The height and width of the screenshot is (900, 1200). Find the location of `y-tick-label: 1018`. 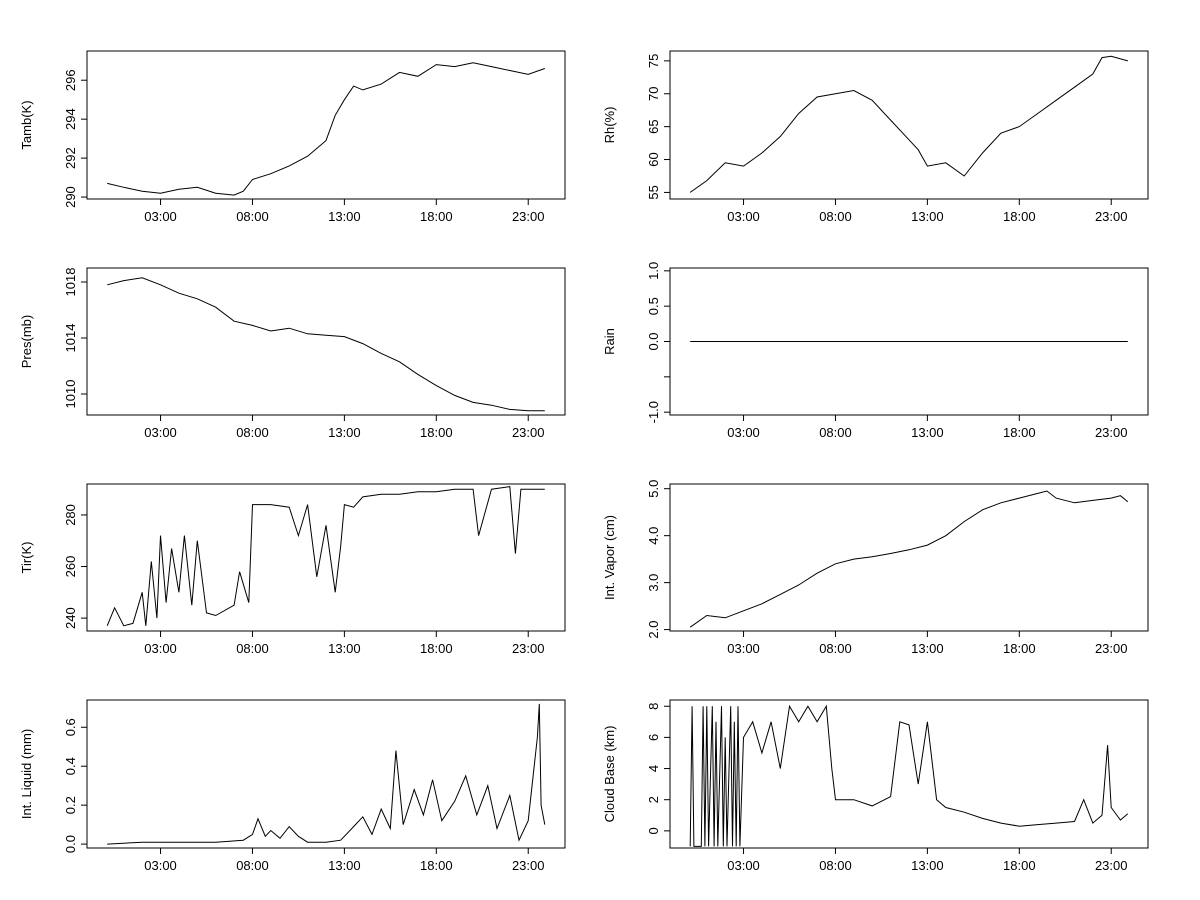

y-tick-label: 1018 is located at coordinates (70, 282).